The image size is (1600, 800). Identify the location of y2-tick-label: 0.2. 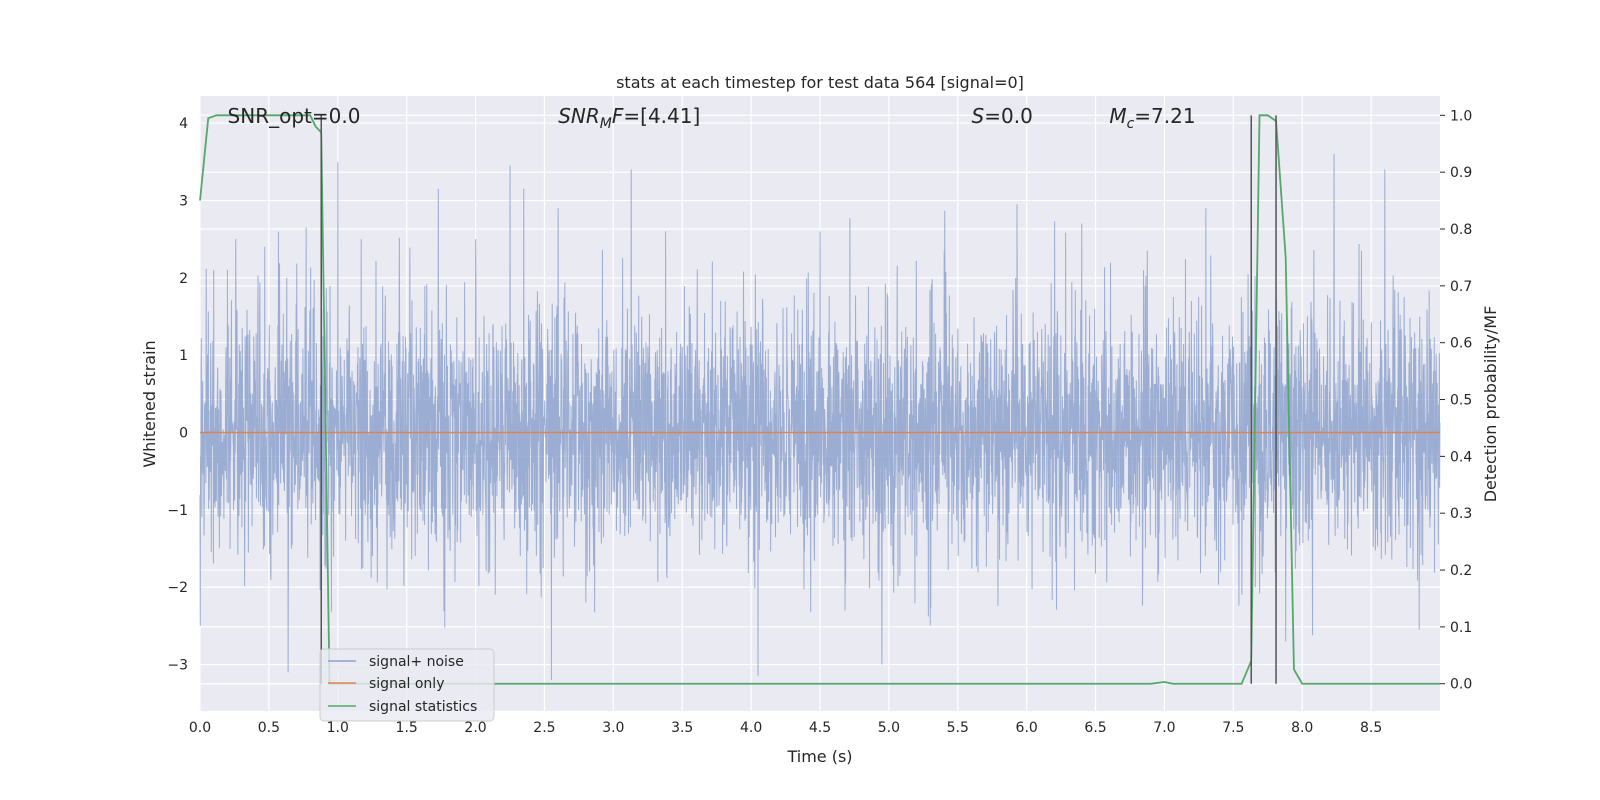
(1461, 571).